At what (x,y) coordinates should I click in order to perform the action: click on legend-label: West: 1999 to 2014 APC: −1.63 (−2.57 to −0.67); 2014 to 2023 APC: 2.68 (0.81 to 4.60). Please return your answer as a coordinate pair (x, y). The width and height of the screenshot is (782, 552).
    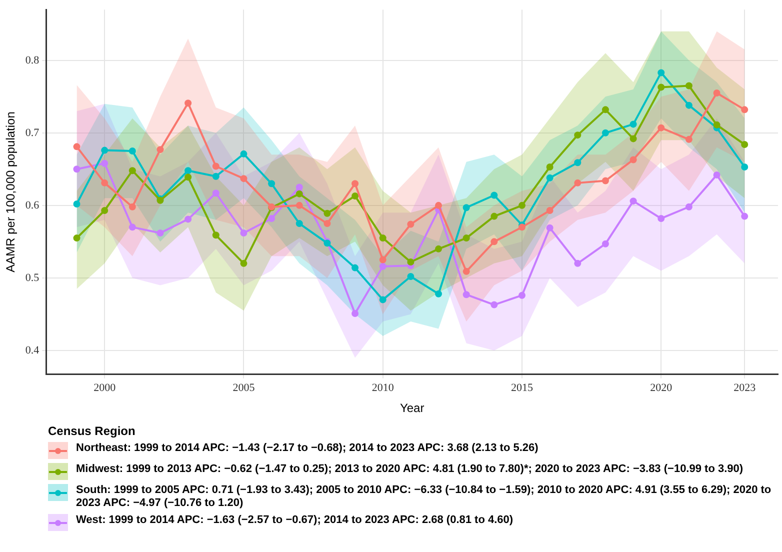
    Looking at the image, I should click on (295, 520).